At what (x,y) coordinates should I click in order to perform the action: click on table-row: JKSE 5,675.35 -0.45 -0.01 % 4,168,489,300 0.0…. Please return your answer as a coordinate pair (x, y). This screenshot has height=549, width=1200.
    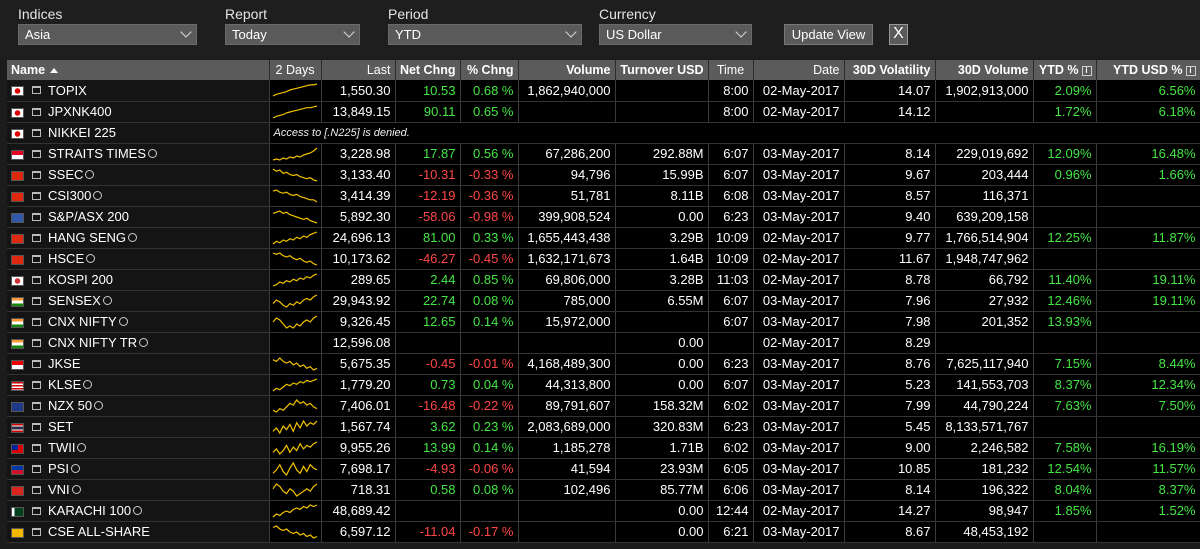
    Looking at the image, I should click on (603, 364).